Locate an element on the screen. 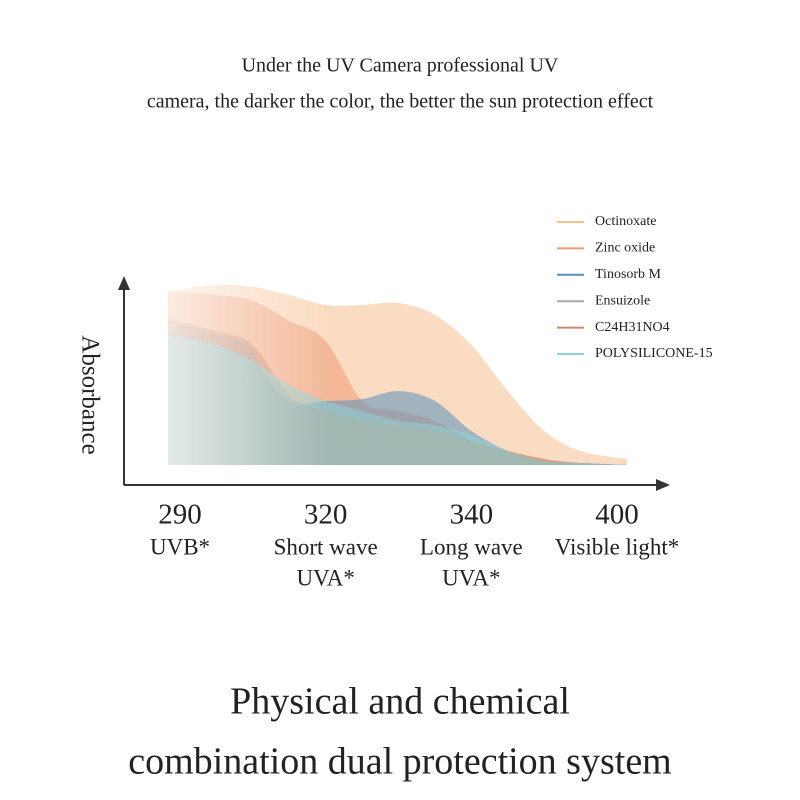 Image resolution: width=800 pixels, height=800 pixels. footer-line: Physical and chemical is located at coordinates (400, 702).